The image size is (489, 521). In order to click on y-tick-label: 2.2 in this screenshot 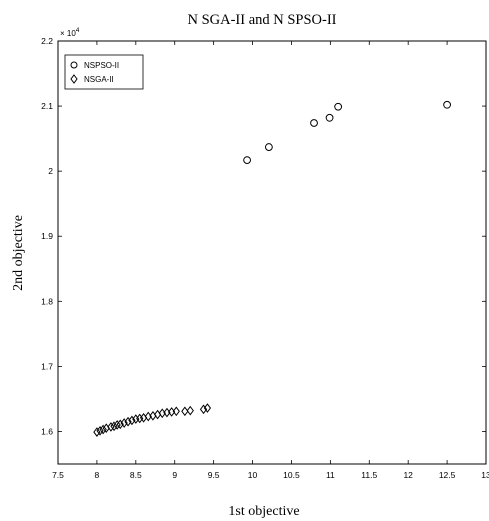, I will do `click(47, 41)`.